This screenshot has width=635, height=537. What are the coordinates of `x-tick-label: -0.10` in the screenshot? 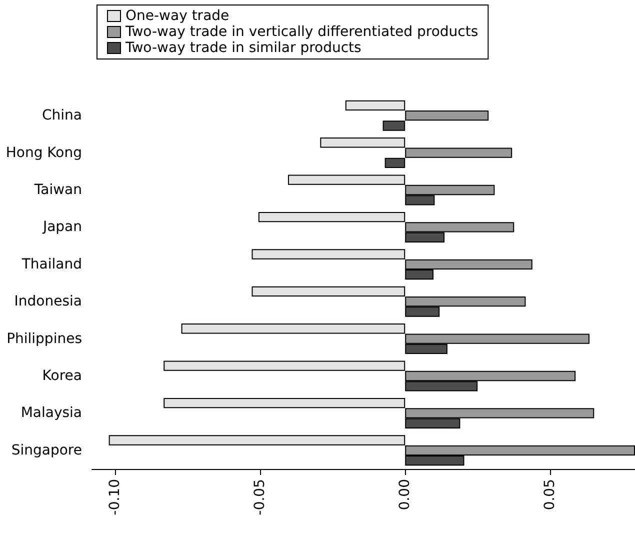 It's located at (115, 497).